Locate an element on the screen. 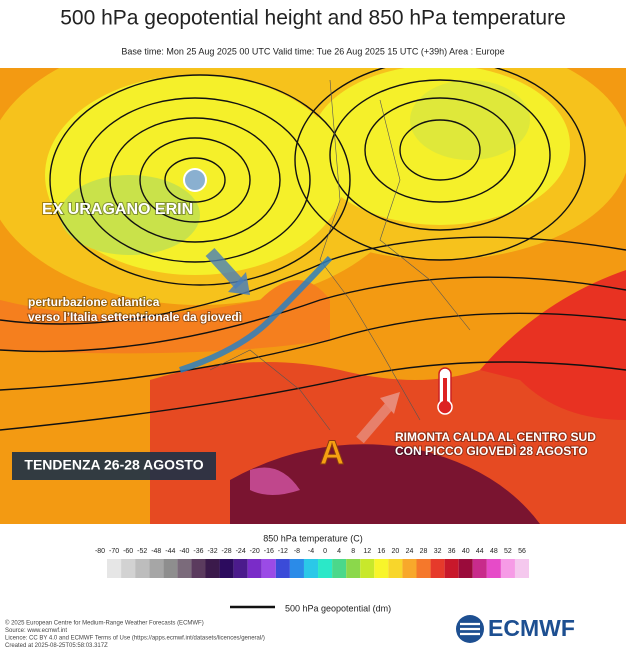 The width and height of the screenshot is (626, 656). colorbar-title: 850 hPa temperature (C) is located at coordinates (313, 538).